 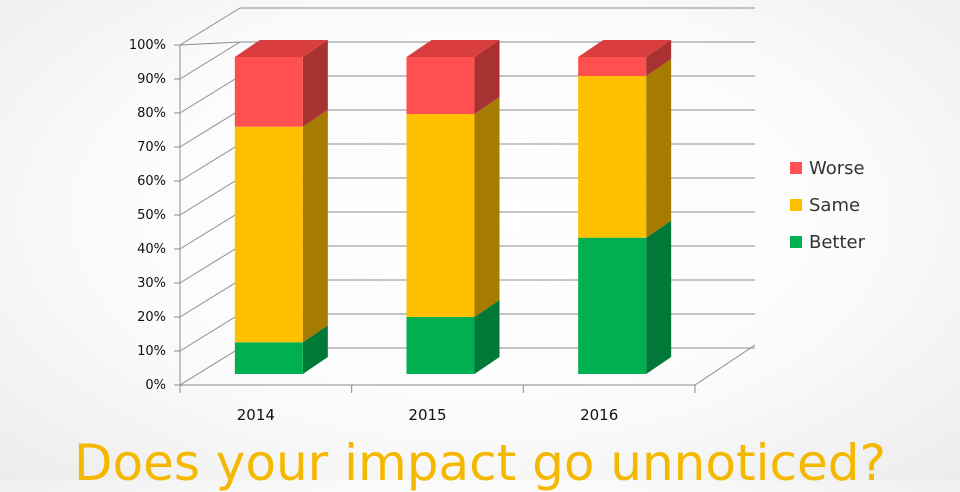 I want to click on y-tick-label: 30%, so click(x=151, y=283).